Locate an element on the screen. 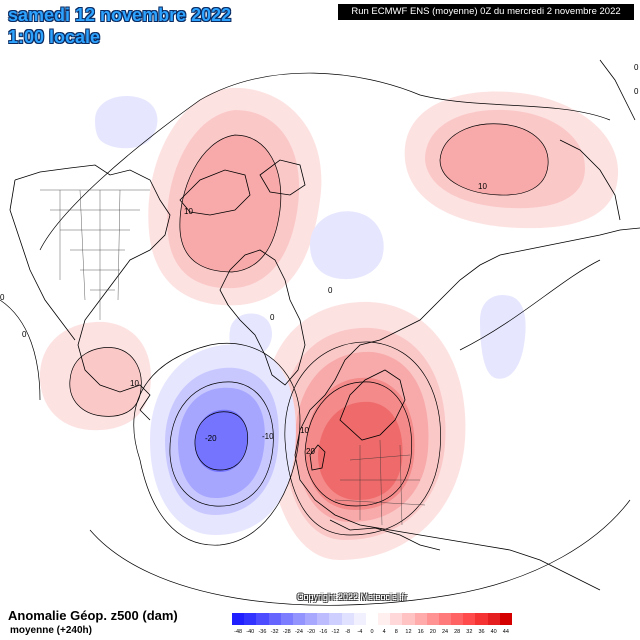 Image resolution: width=640 pixels, height=640 pixels. forecast-time: 1:00 locale is located at coordinates (54, 37).